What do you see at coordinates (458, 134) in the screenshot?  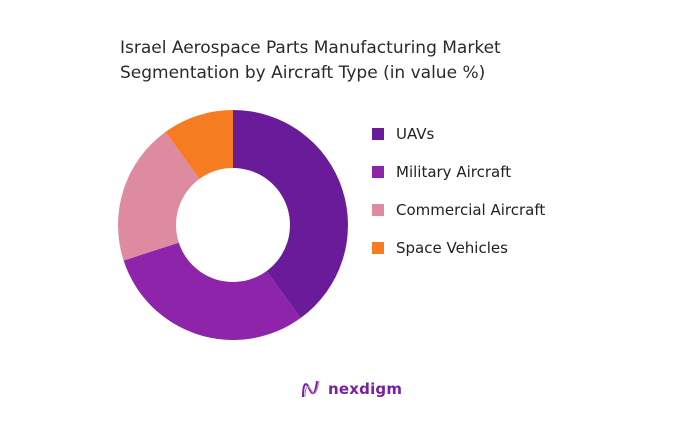 I see `legend-item: UAVs` at bounding box center [458, 134].